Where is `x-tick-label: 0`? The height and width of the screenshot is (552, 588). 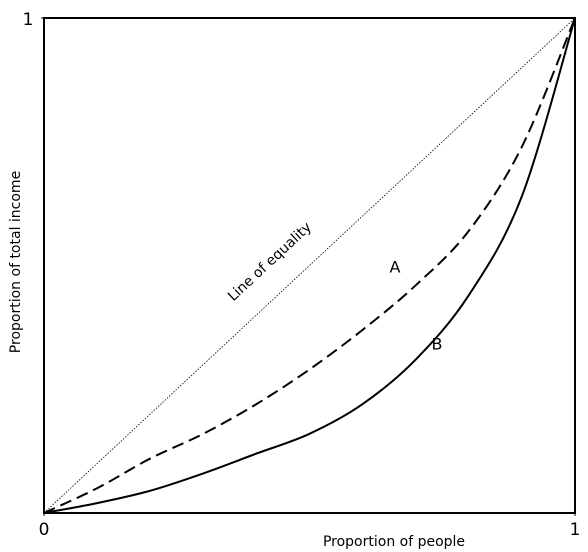 x-tick-label: 0 is located at coordinates (44, 530).